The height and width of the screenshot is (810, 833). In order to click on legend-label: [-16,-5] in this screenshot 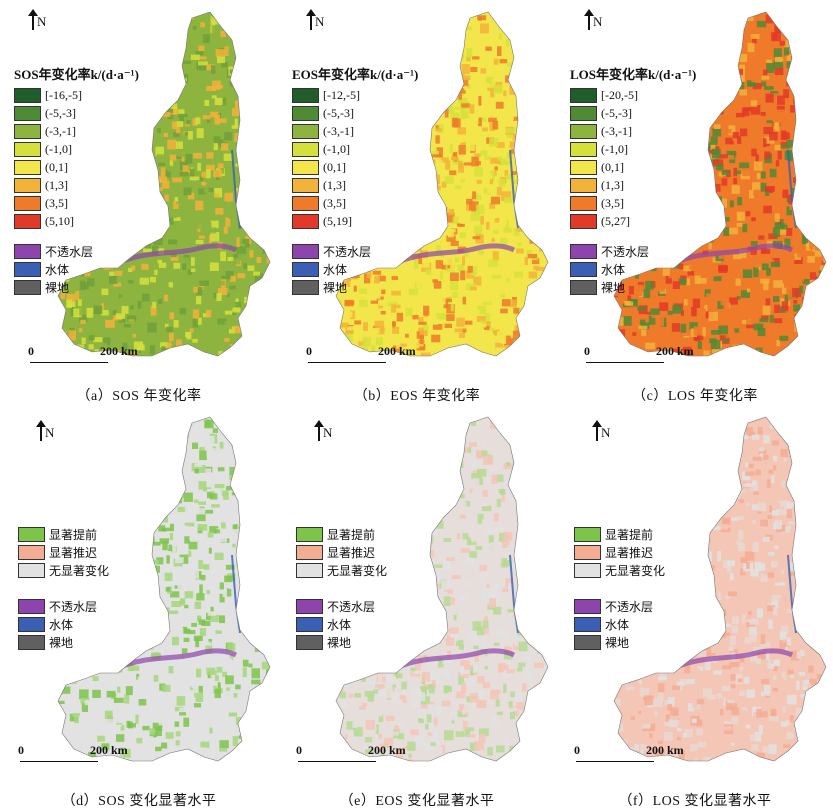, I will do `click(63, 95)`.